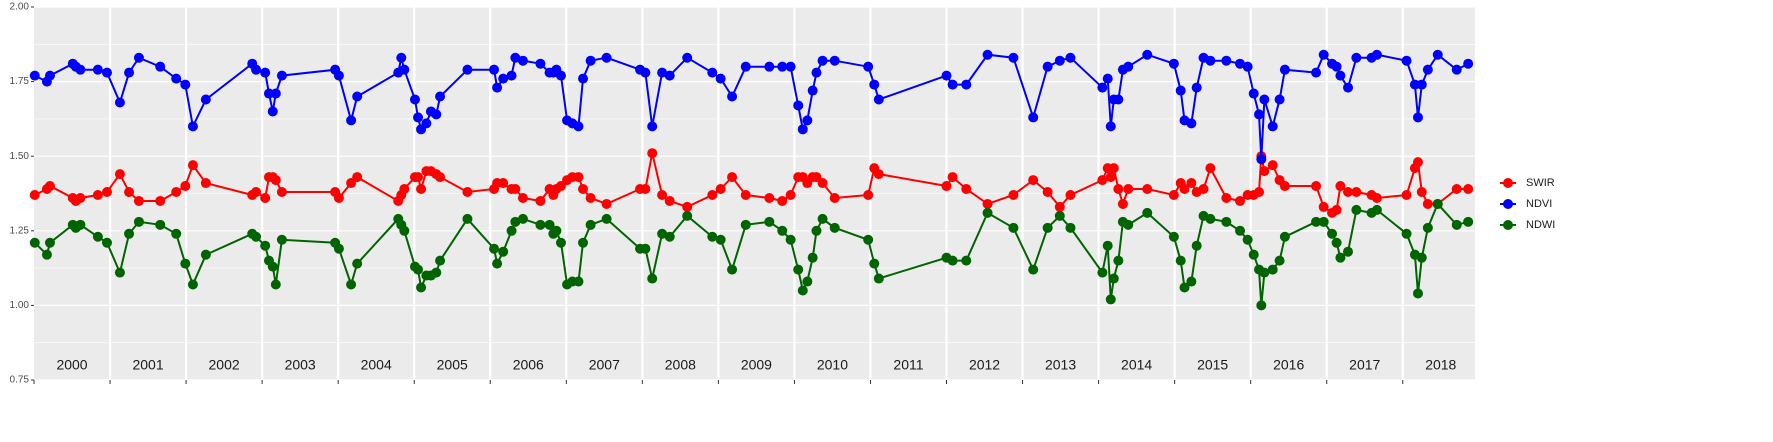 The width and height of the screenshot is (1773, 442). What do you see at coordinates (20, 380) in the screenshot?
I see `y-tick-label: 0.75` at bounding box center [20, 380].